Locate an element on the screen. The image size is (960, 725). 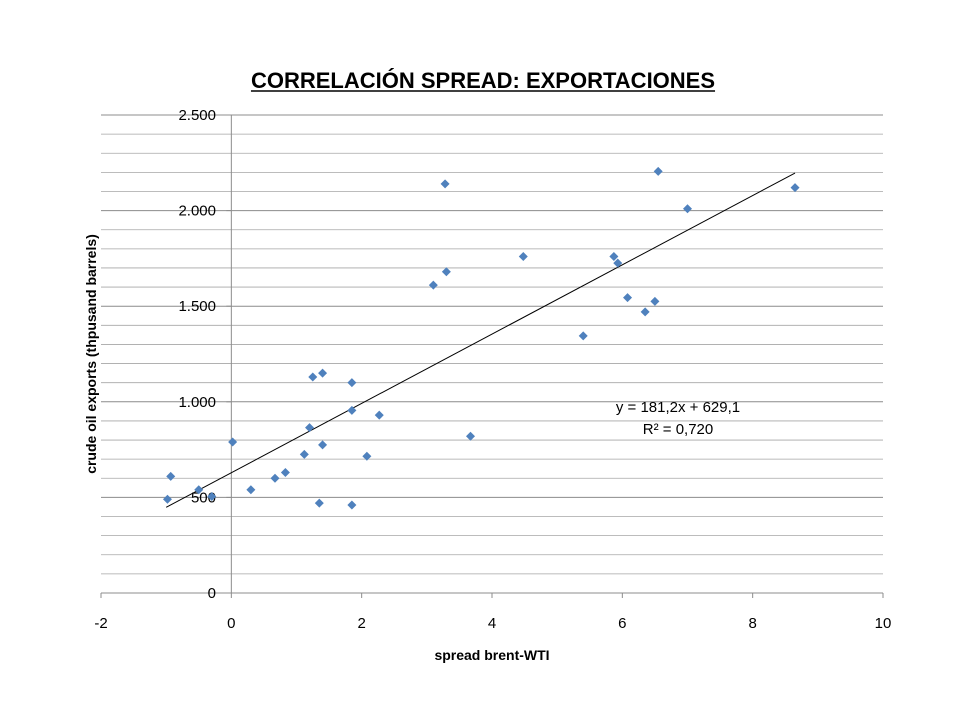
x-tick-label: 8 is located at coordinates (752, 623).